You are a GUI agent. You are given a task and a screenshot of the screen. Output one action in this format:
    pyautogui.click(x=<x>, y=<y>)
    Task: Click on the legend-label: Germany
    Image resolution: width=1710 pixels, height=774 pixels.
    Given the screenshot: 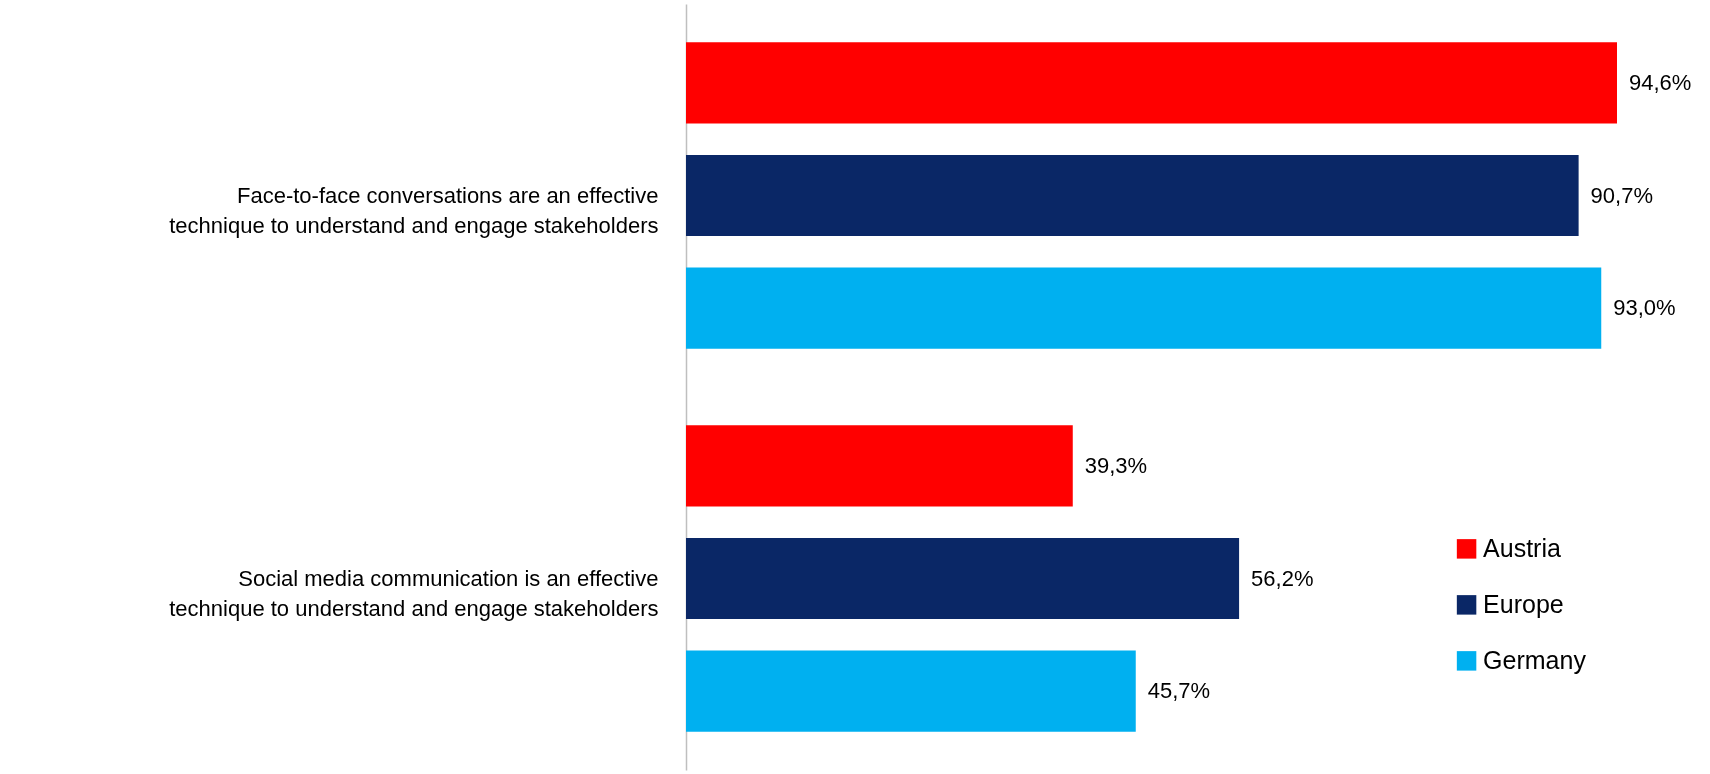 What is the action you would take?
    pyautogui.click(x=1535, y=659)
    